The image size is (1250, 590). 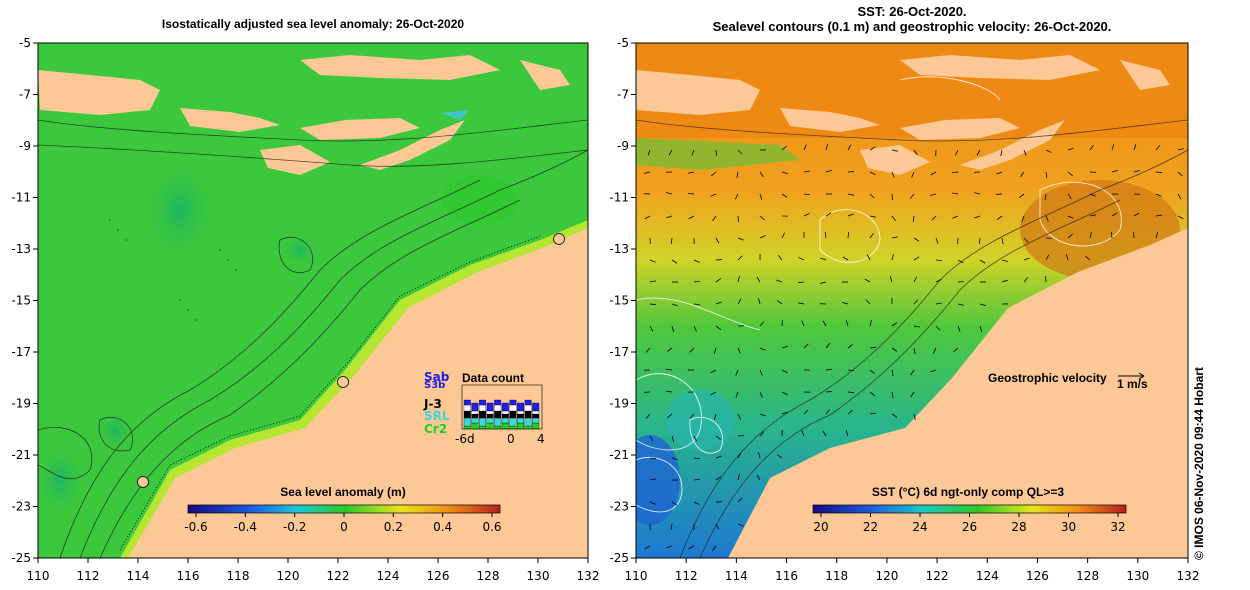 What do you see at coordinates (491, 527) in the screenshot?
I see `colorbar-tick-label: 0.6` at bounding box center [491, 527].